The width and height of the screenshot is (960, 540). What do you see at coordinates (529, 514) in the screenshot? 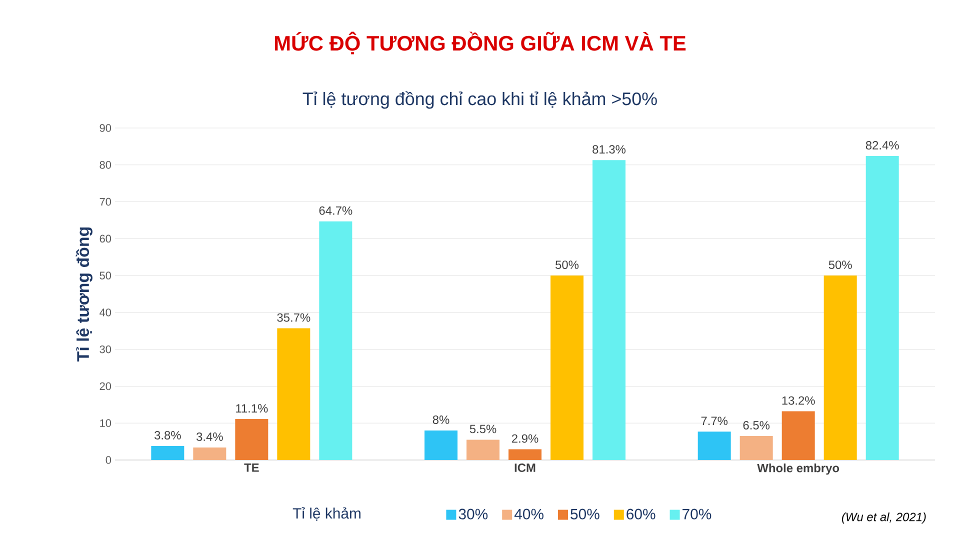
I see `legend-label: 40%` at bounding box center [529, 514].